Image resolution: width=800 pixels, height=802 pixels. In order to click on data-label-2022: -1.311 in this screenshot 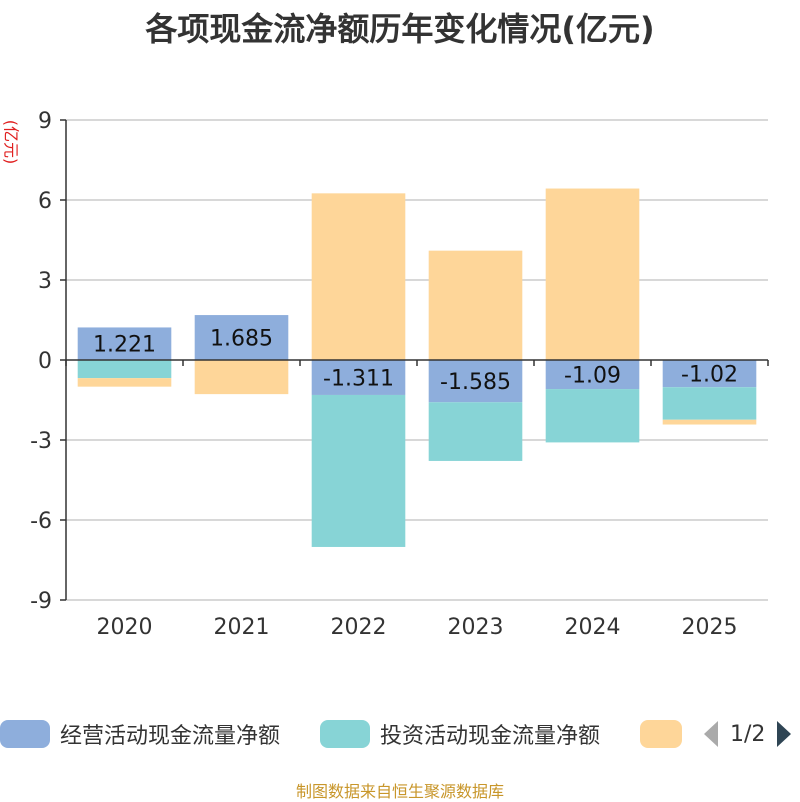, I will do `click(358, 378)`.